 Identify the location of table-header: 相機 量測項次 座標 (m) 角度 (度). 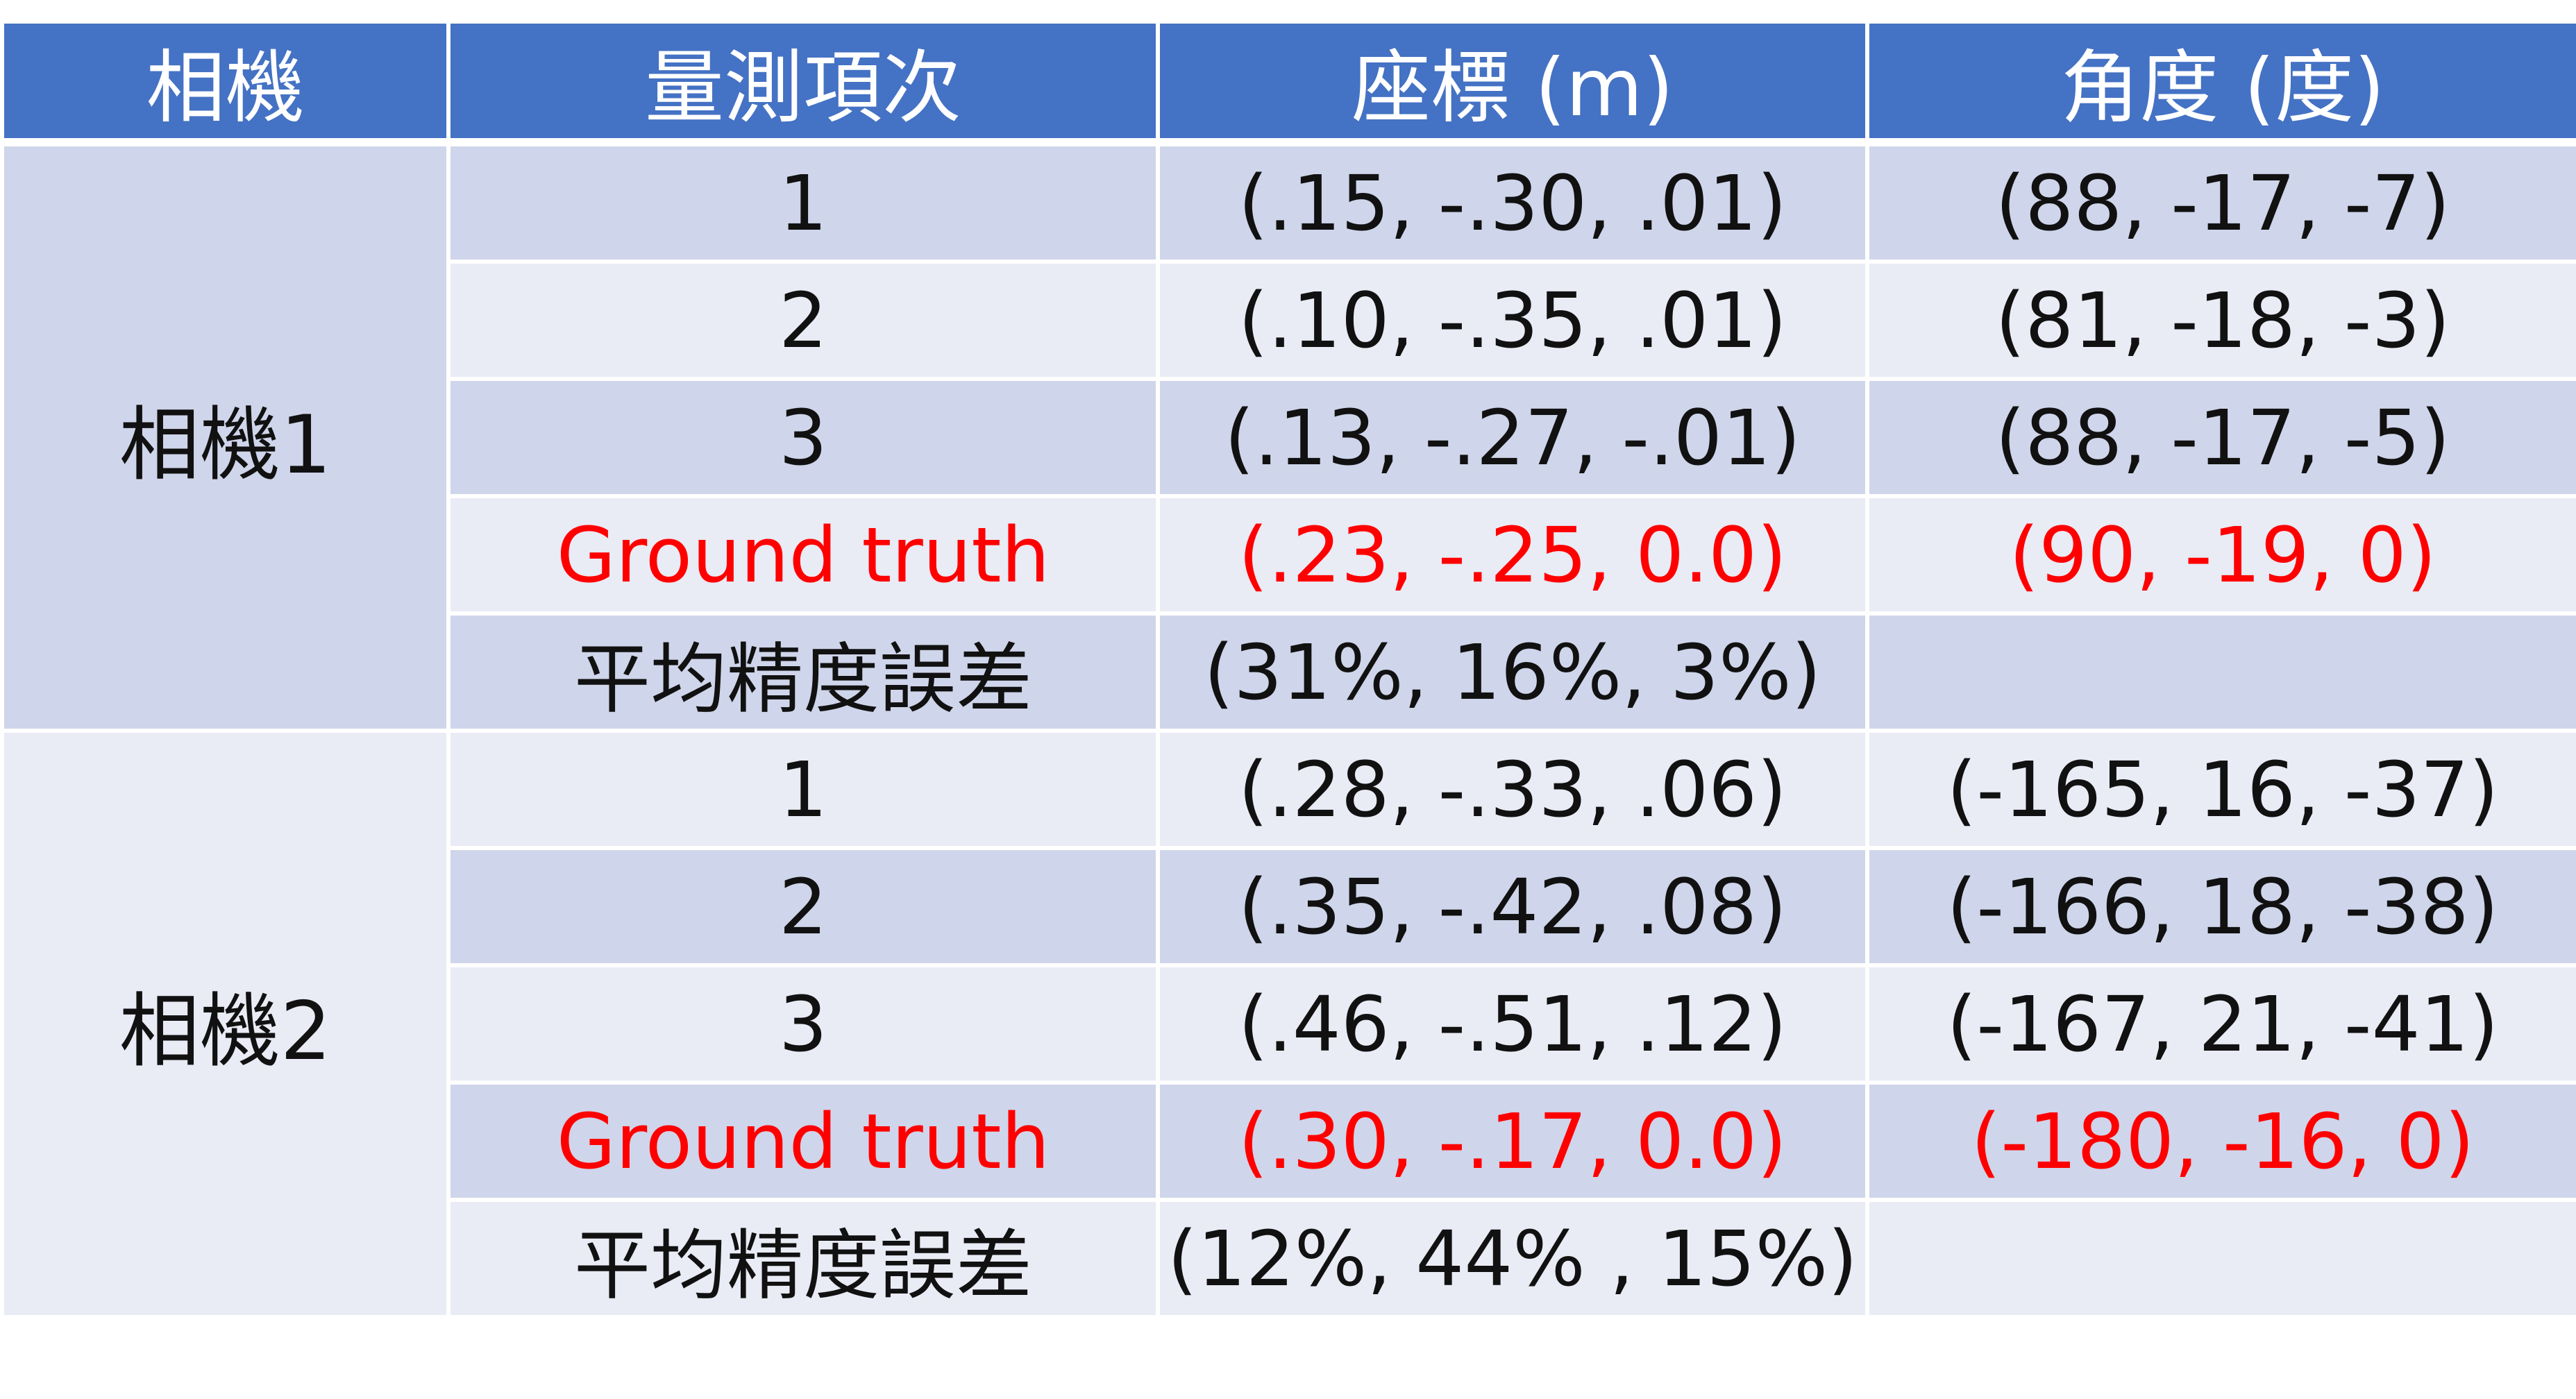
(1288, 82).